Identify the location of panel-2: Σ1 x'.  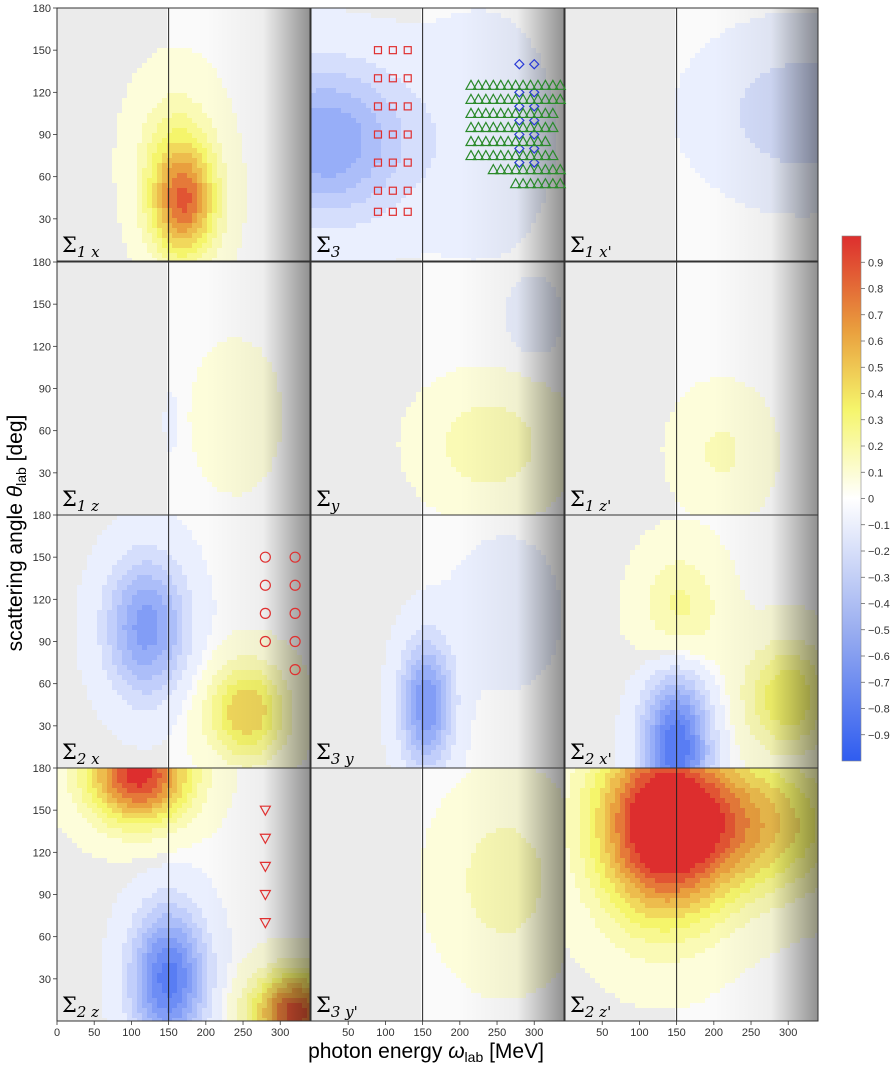
(691, 134).